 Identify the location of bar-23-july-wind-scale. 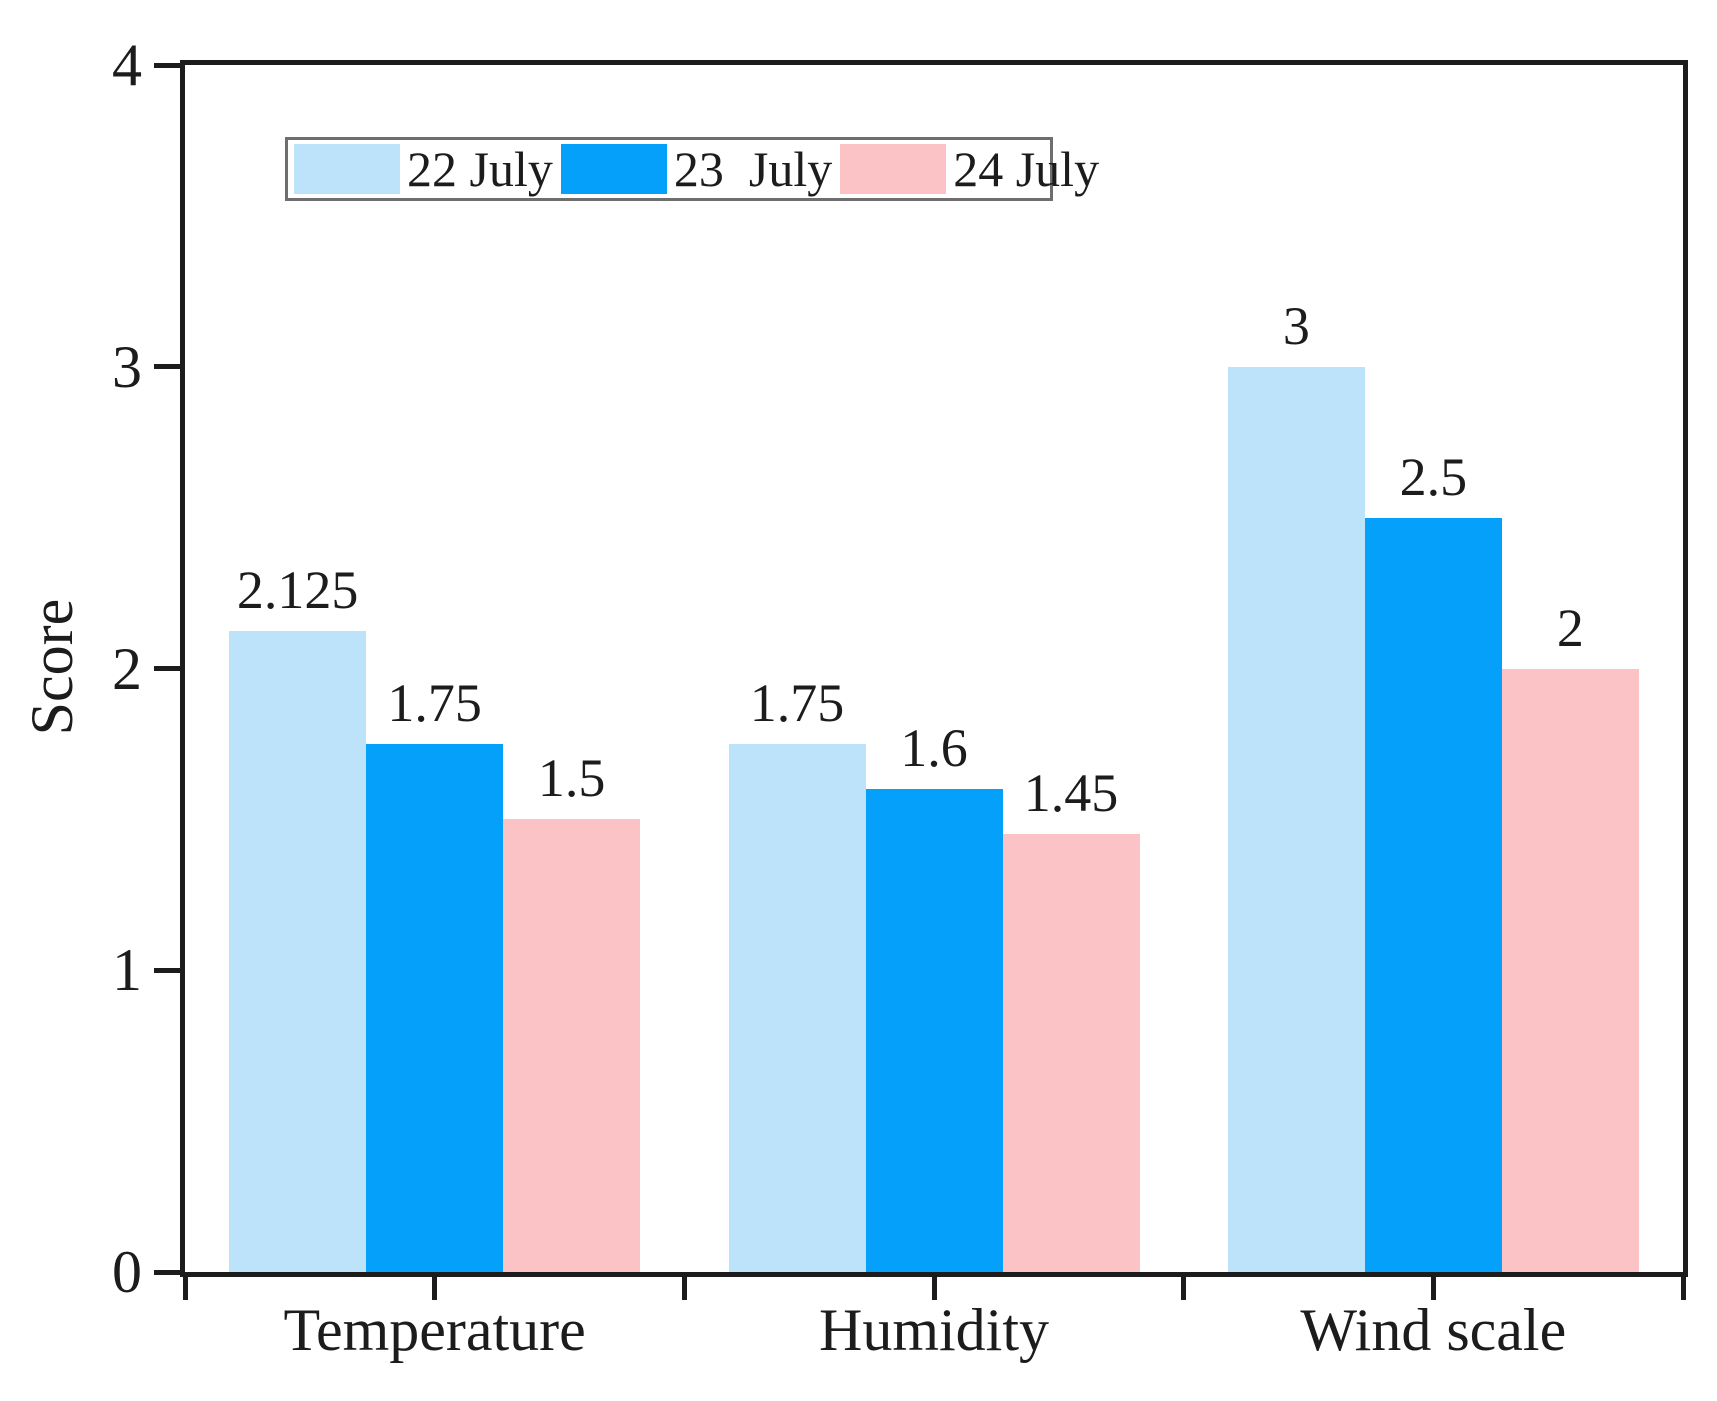
(1433, 894).